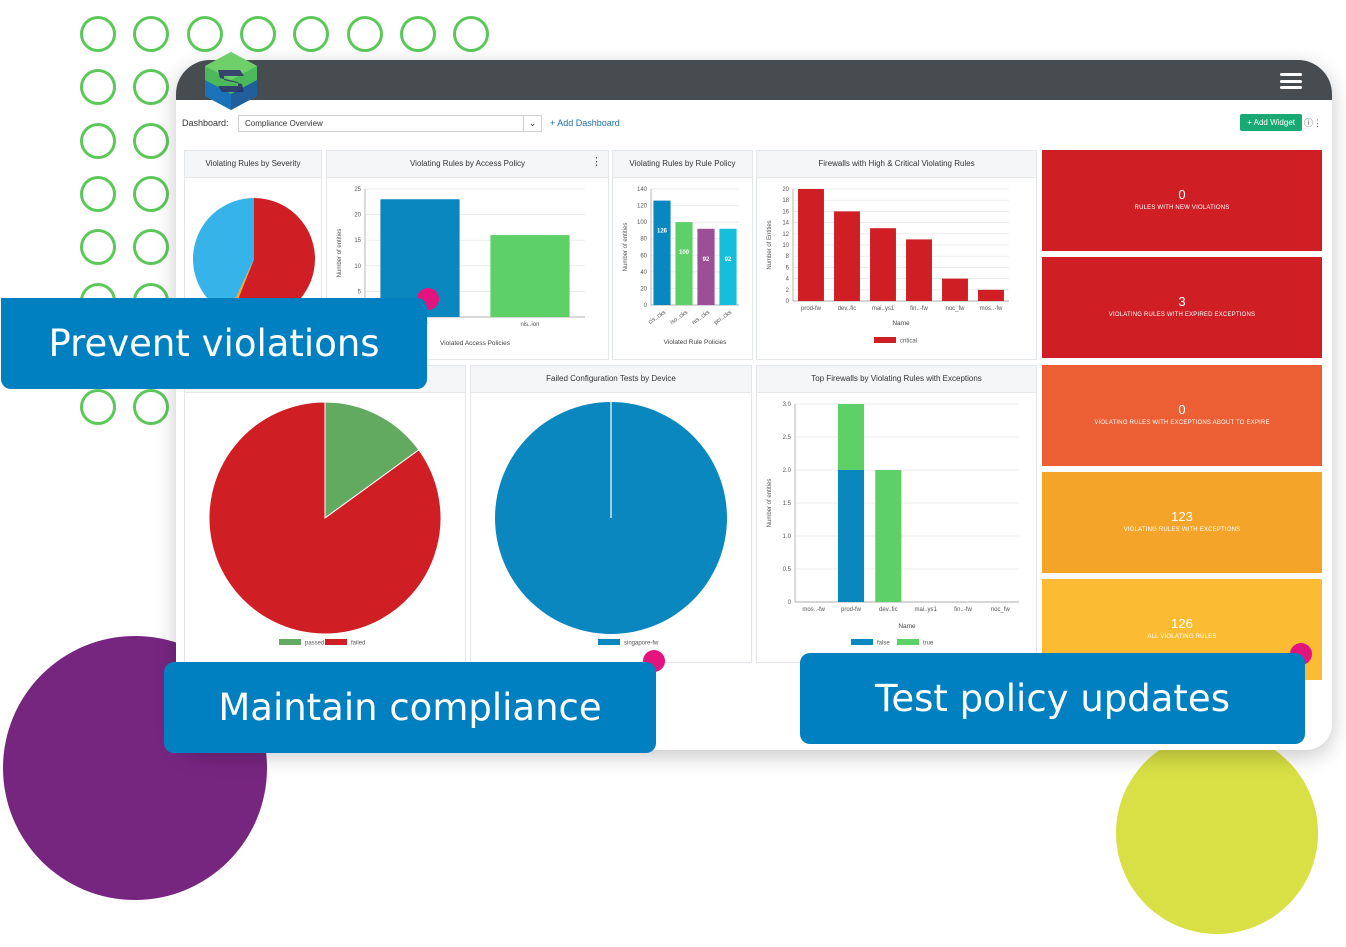  Describe the element at coordinates (662, 232) in the screenshot. I see `bar-data-label: 126` at that location.